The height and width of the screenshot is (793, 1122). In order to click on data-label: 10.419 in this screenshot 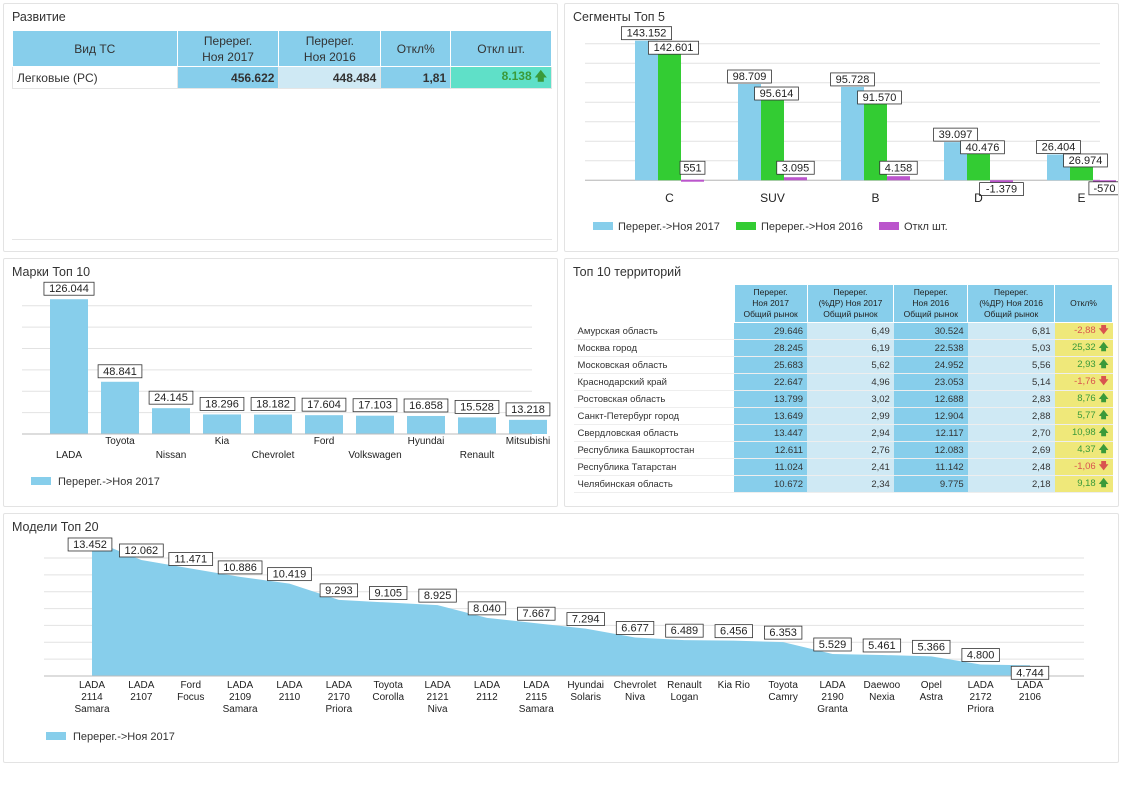, I will do `click(290, 575)`.